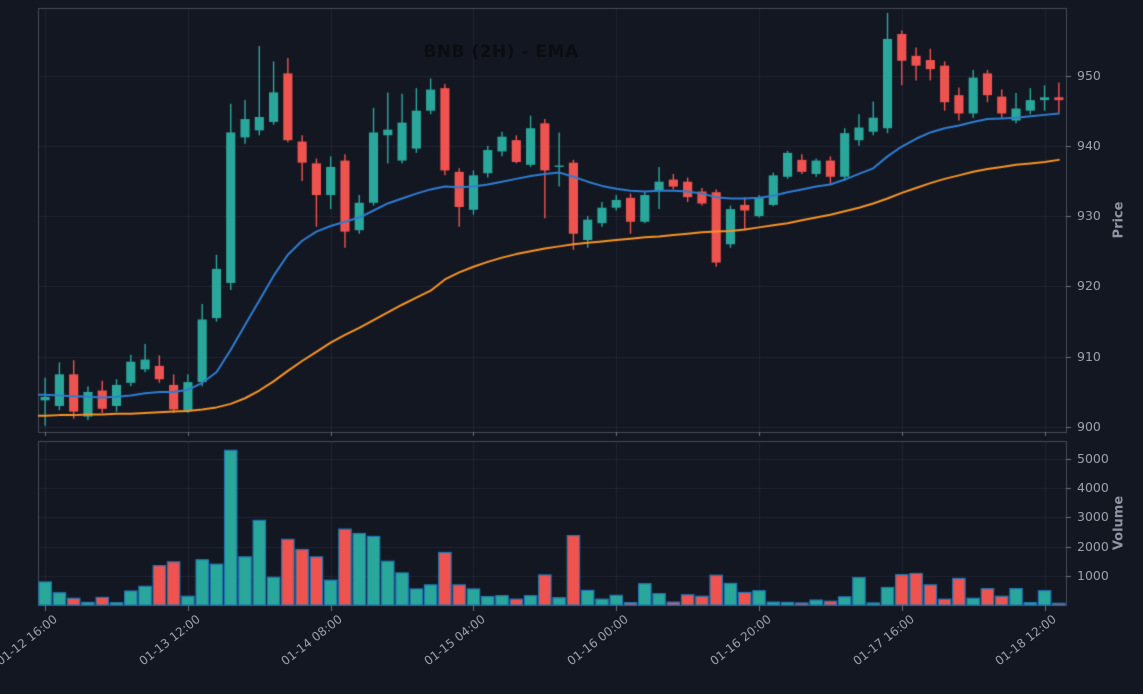  Describe the element at coordinates (1089, 75) in the screenshot. I see `price-tick-label: 950` at that location.